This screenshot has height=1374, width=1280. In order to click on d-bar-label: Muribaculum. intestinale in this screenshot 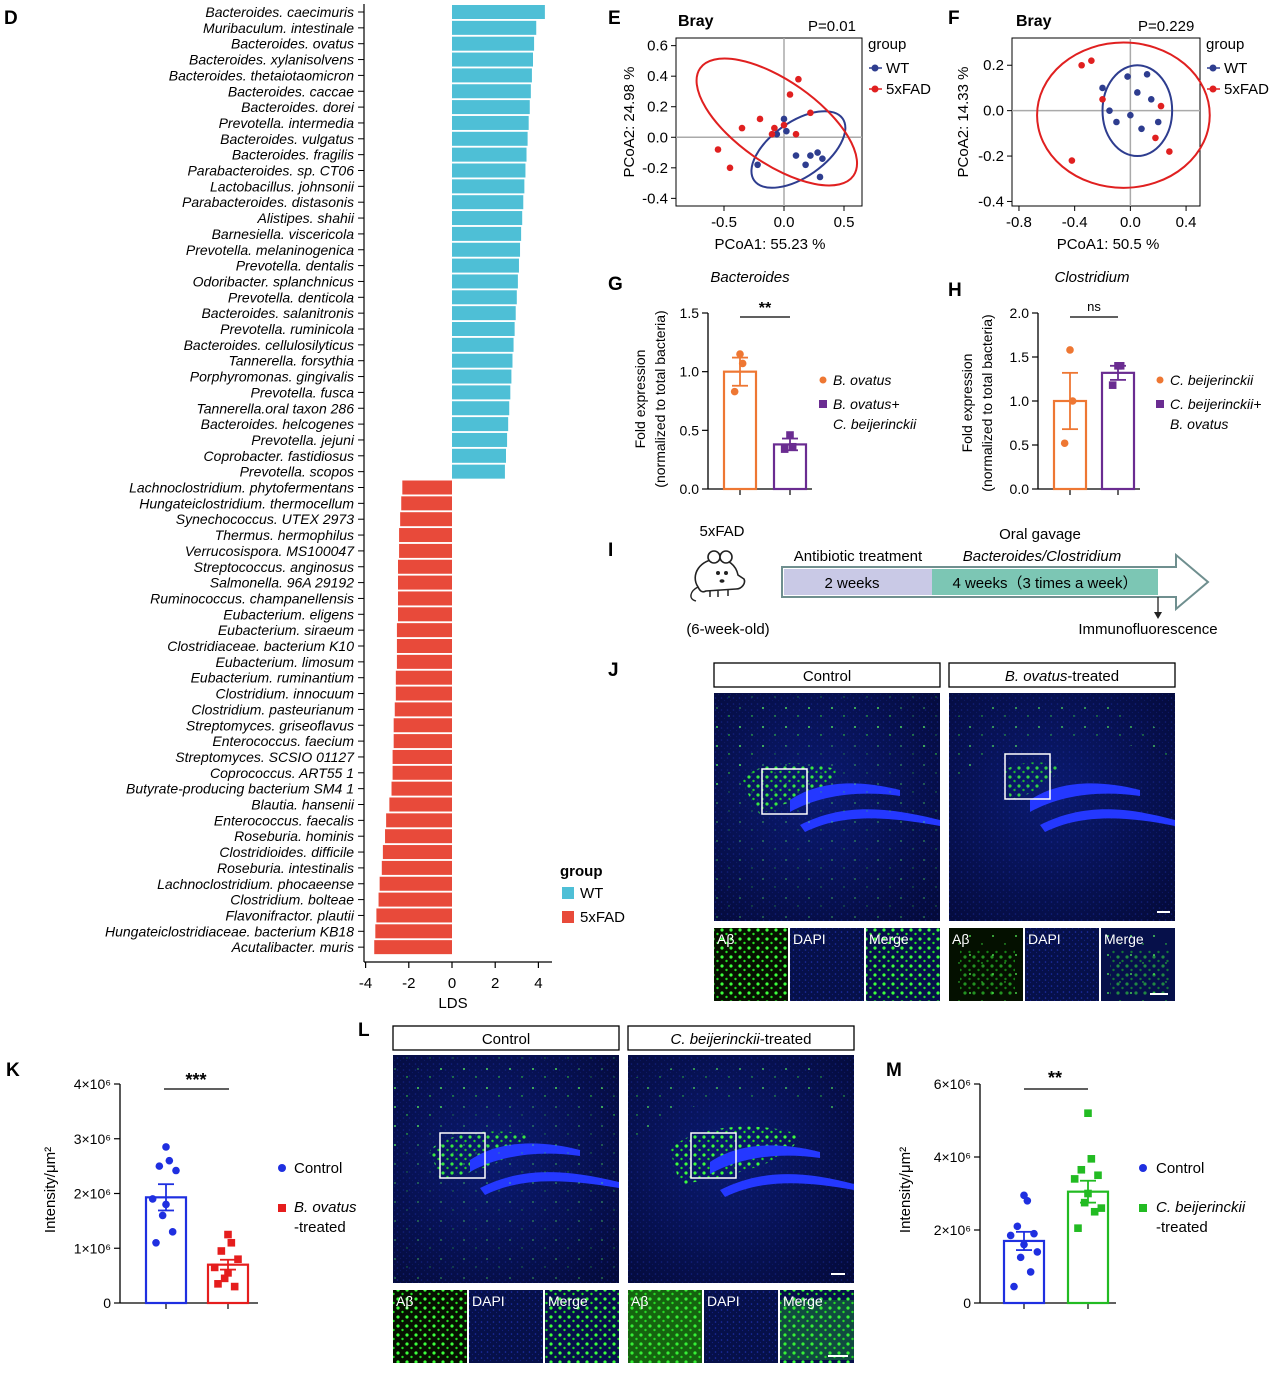, I will do `click(278, 28)`.